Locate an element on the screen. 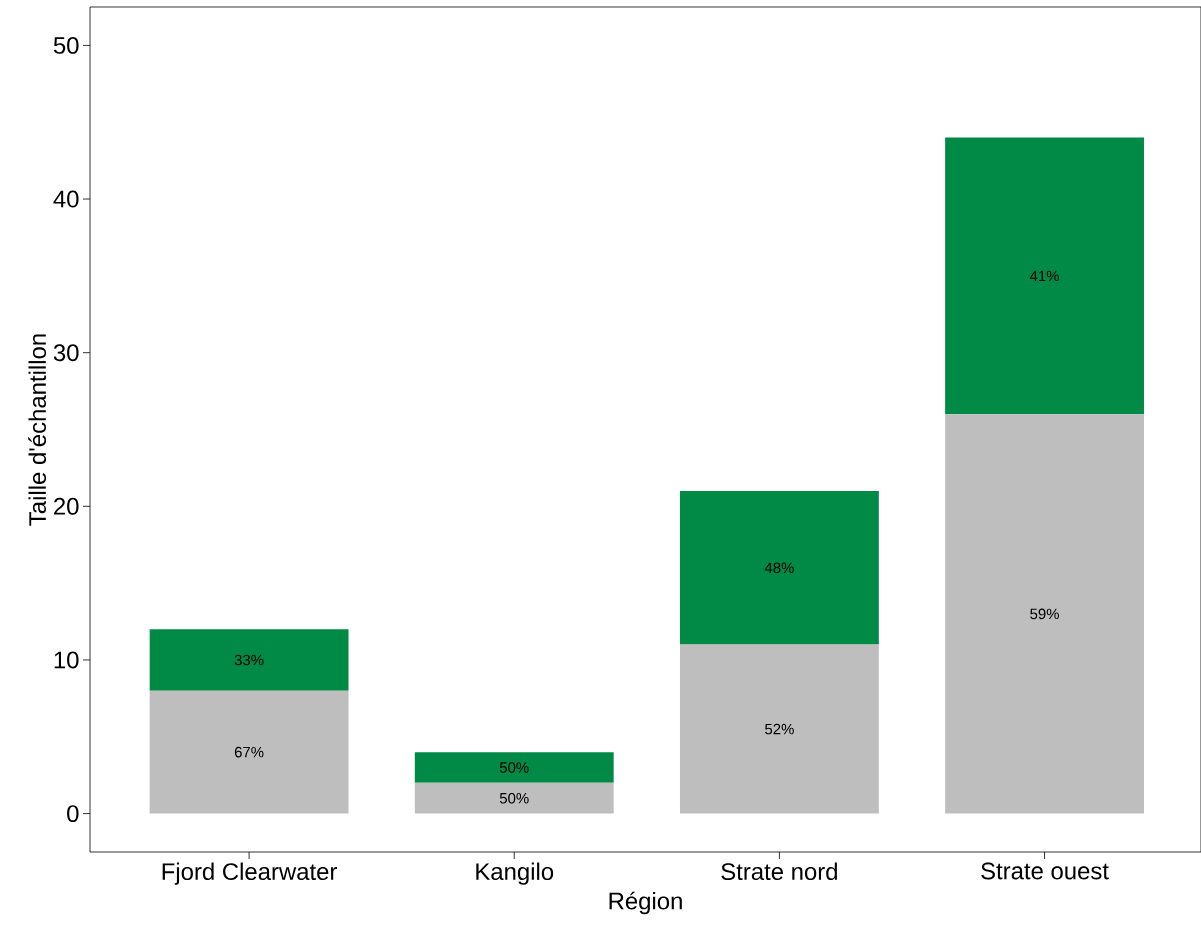 This screenshot has height=926, width=1201. annotation: 52% is located at coordinates (779, 729).